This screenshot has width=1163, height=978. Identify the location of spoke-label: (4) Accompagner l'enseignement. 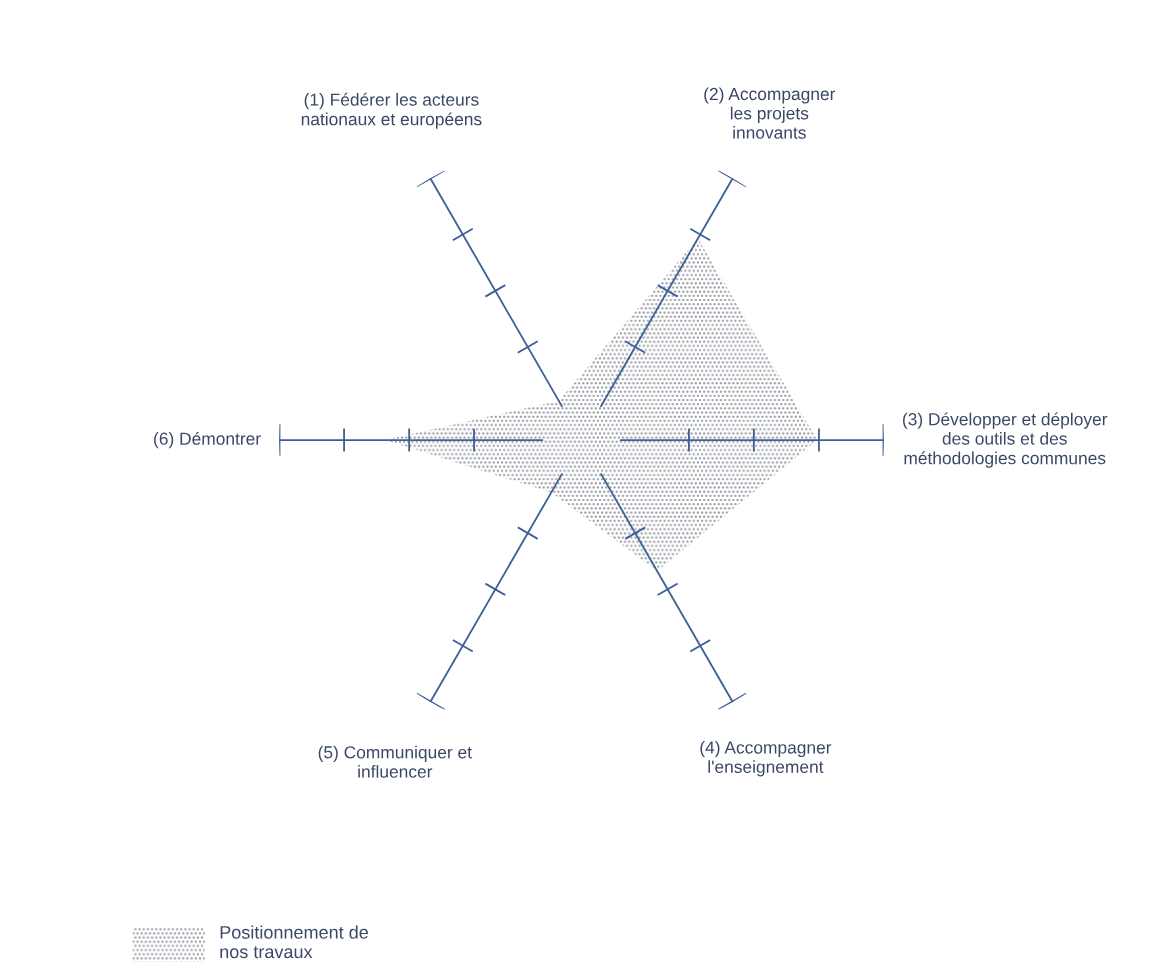
(766, 758).